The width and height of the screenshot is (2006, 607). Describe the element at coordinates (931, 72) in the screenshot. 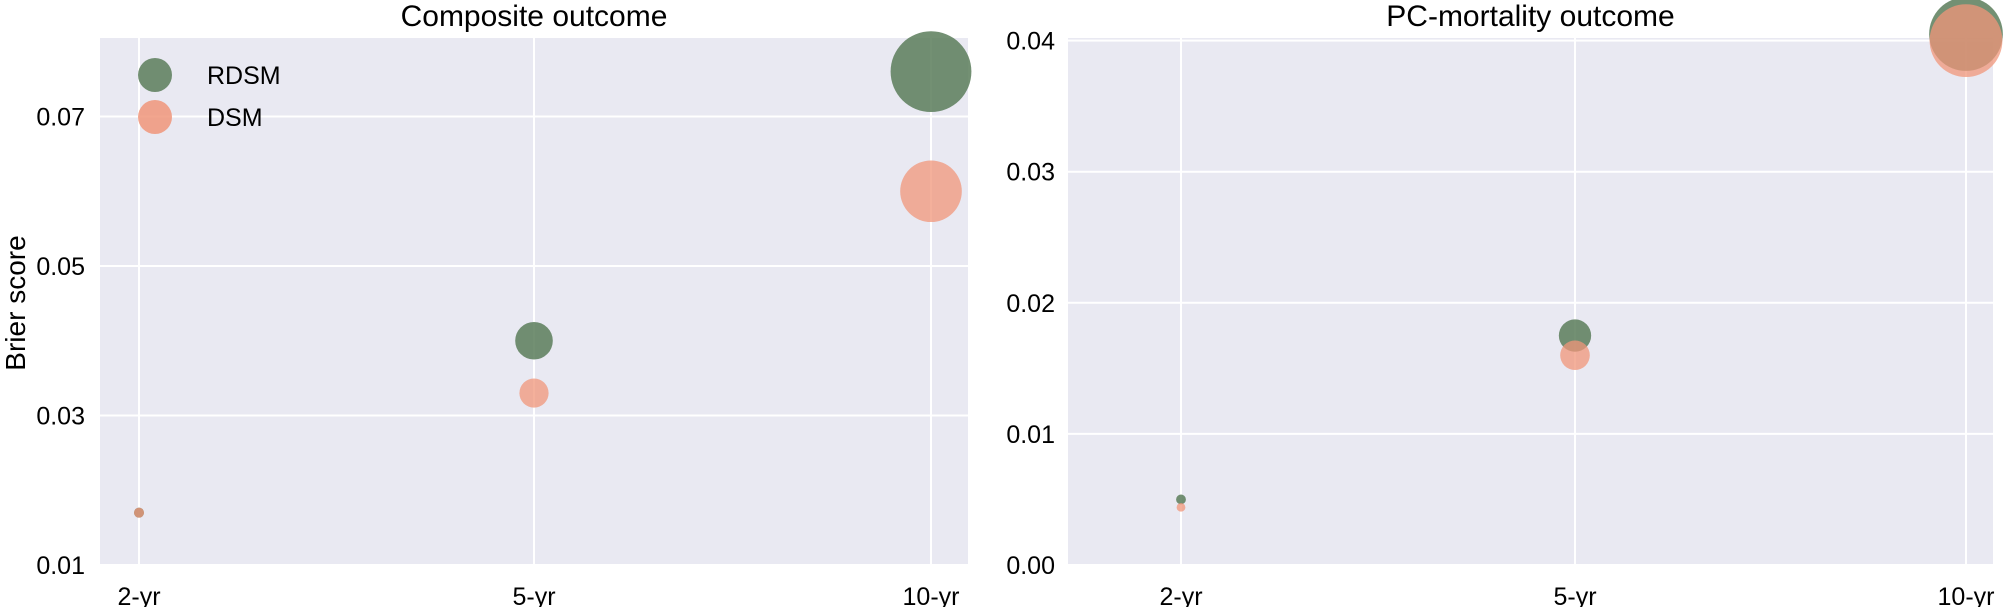

I see `data-point-rdsm-10-yr` at that location.